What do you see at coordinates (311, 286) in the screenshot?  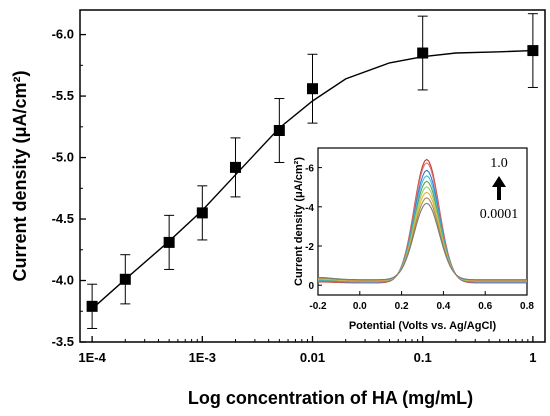 I see `inset-y-tick-label: 0` at bounding box center [311, 286].